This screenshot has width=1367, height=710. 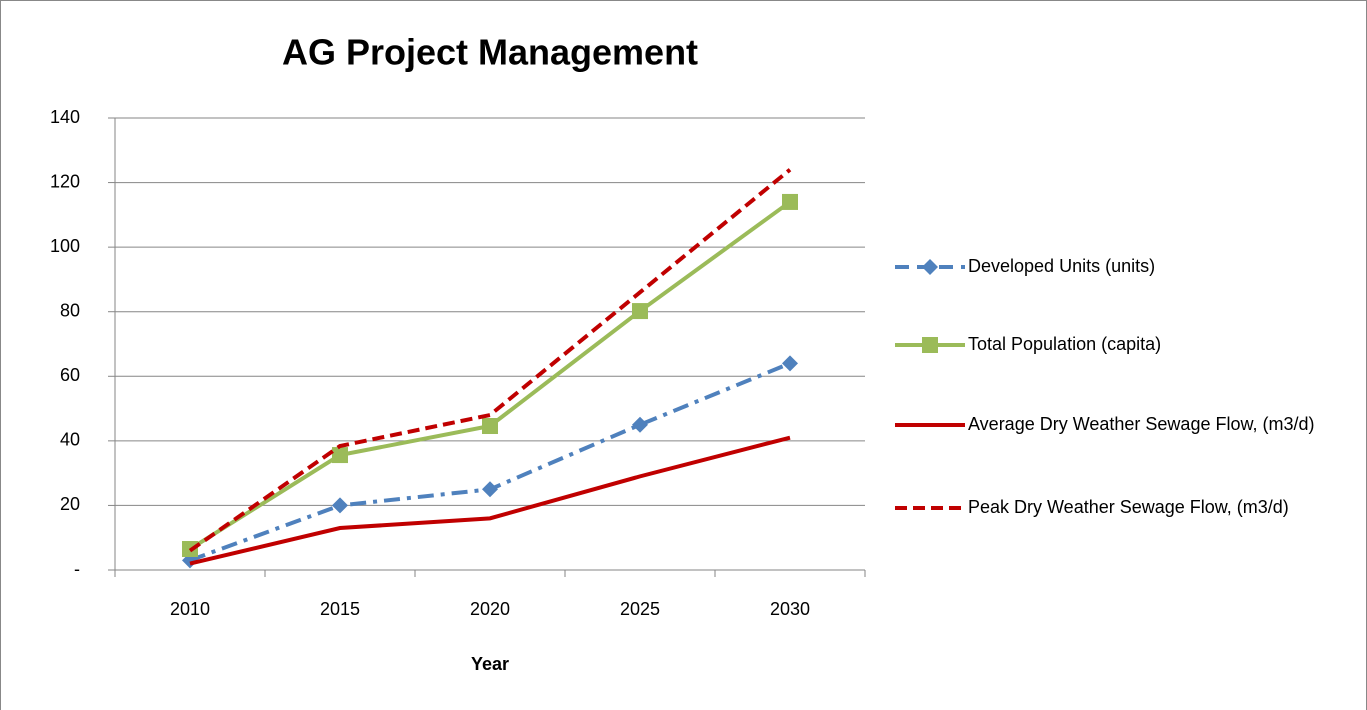 I want to click on x-tick-label: 2025, so click(x=640, y=609).